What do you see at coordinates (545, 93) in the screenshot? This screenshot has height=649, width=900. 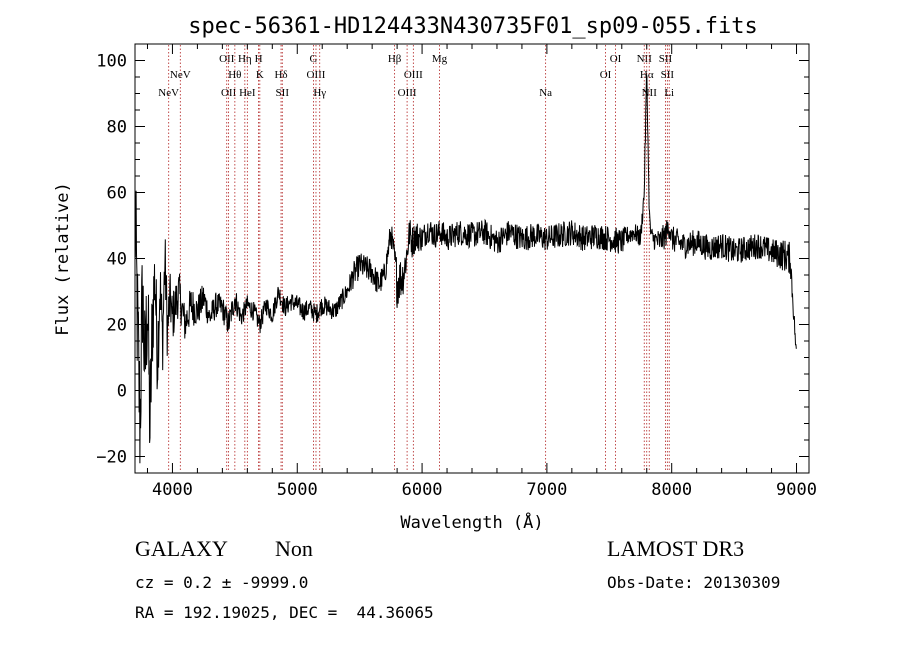 I see `line-label: Na` at bounding box center [545, 93].